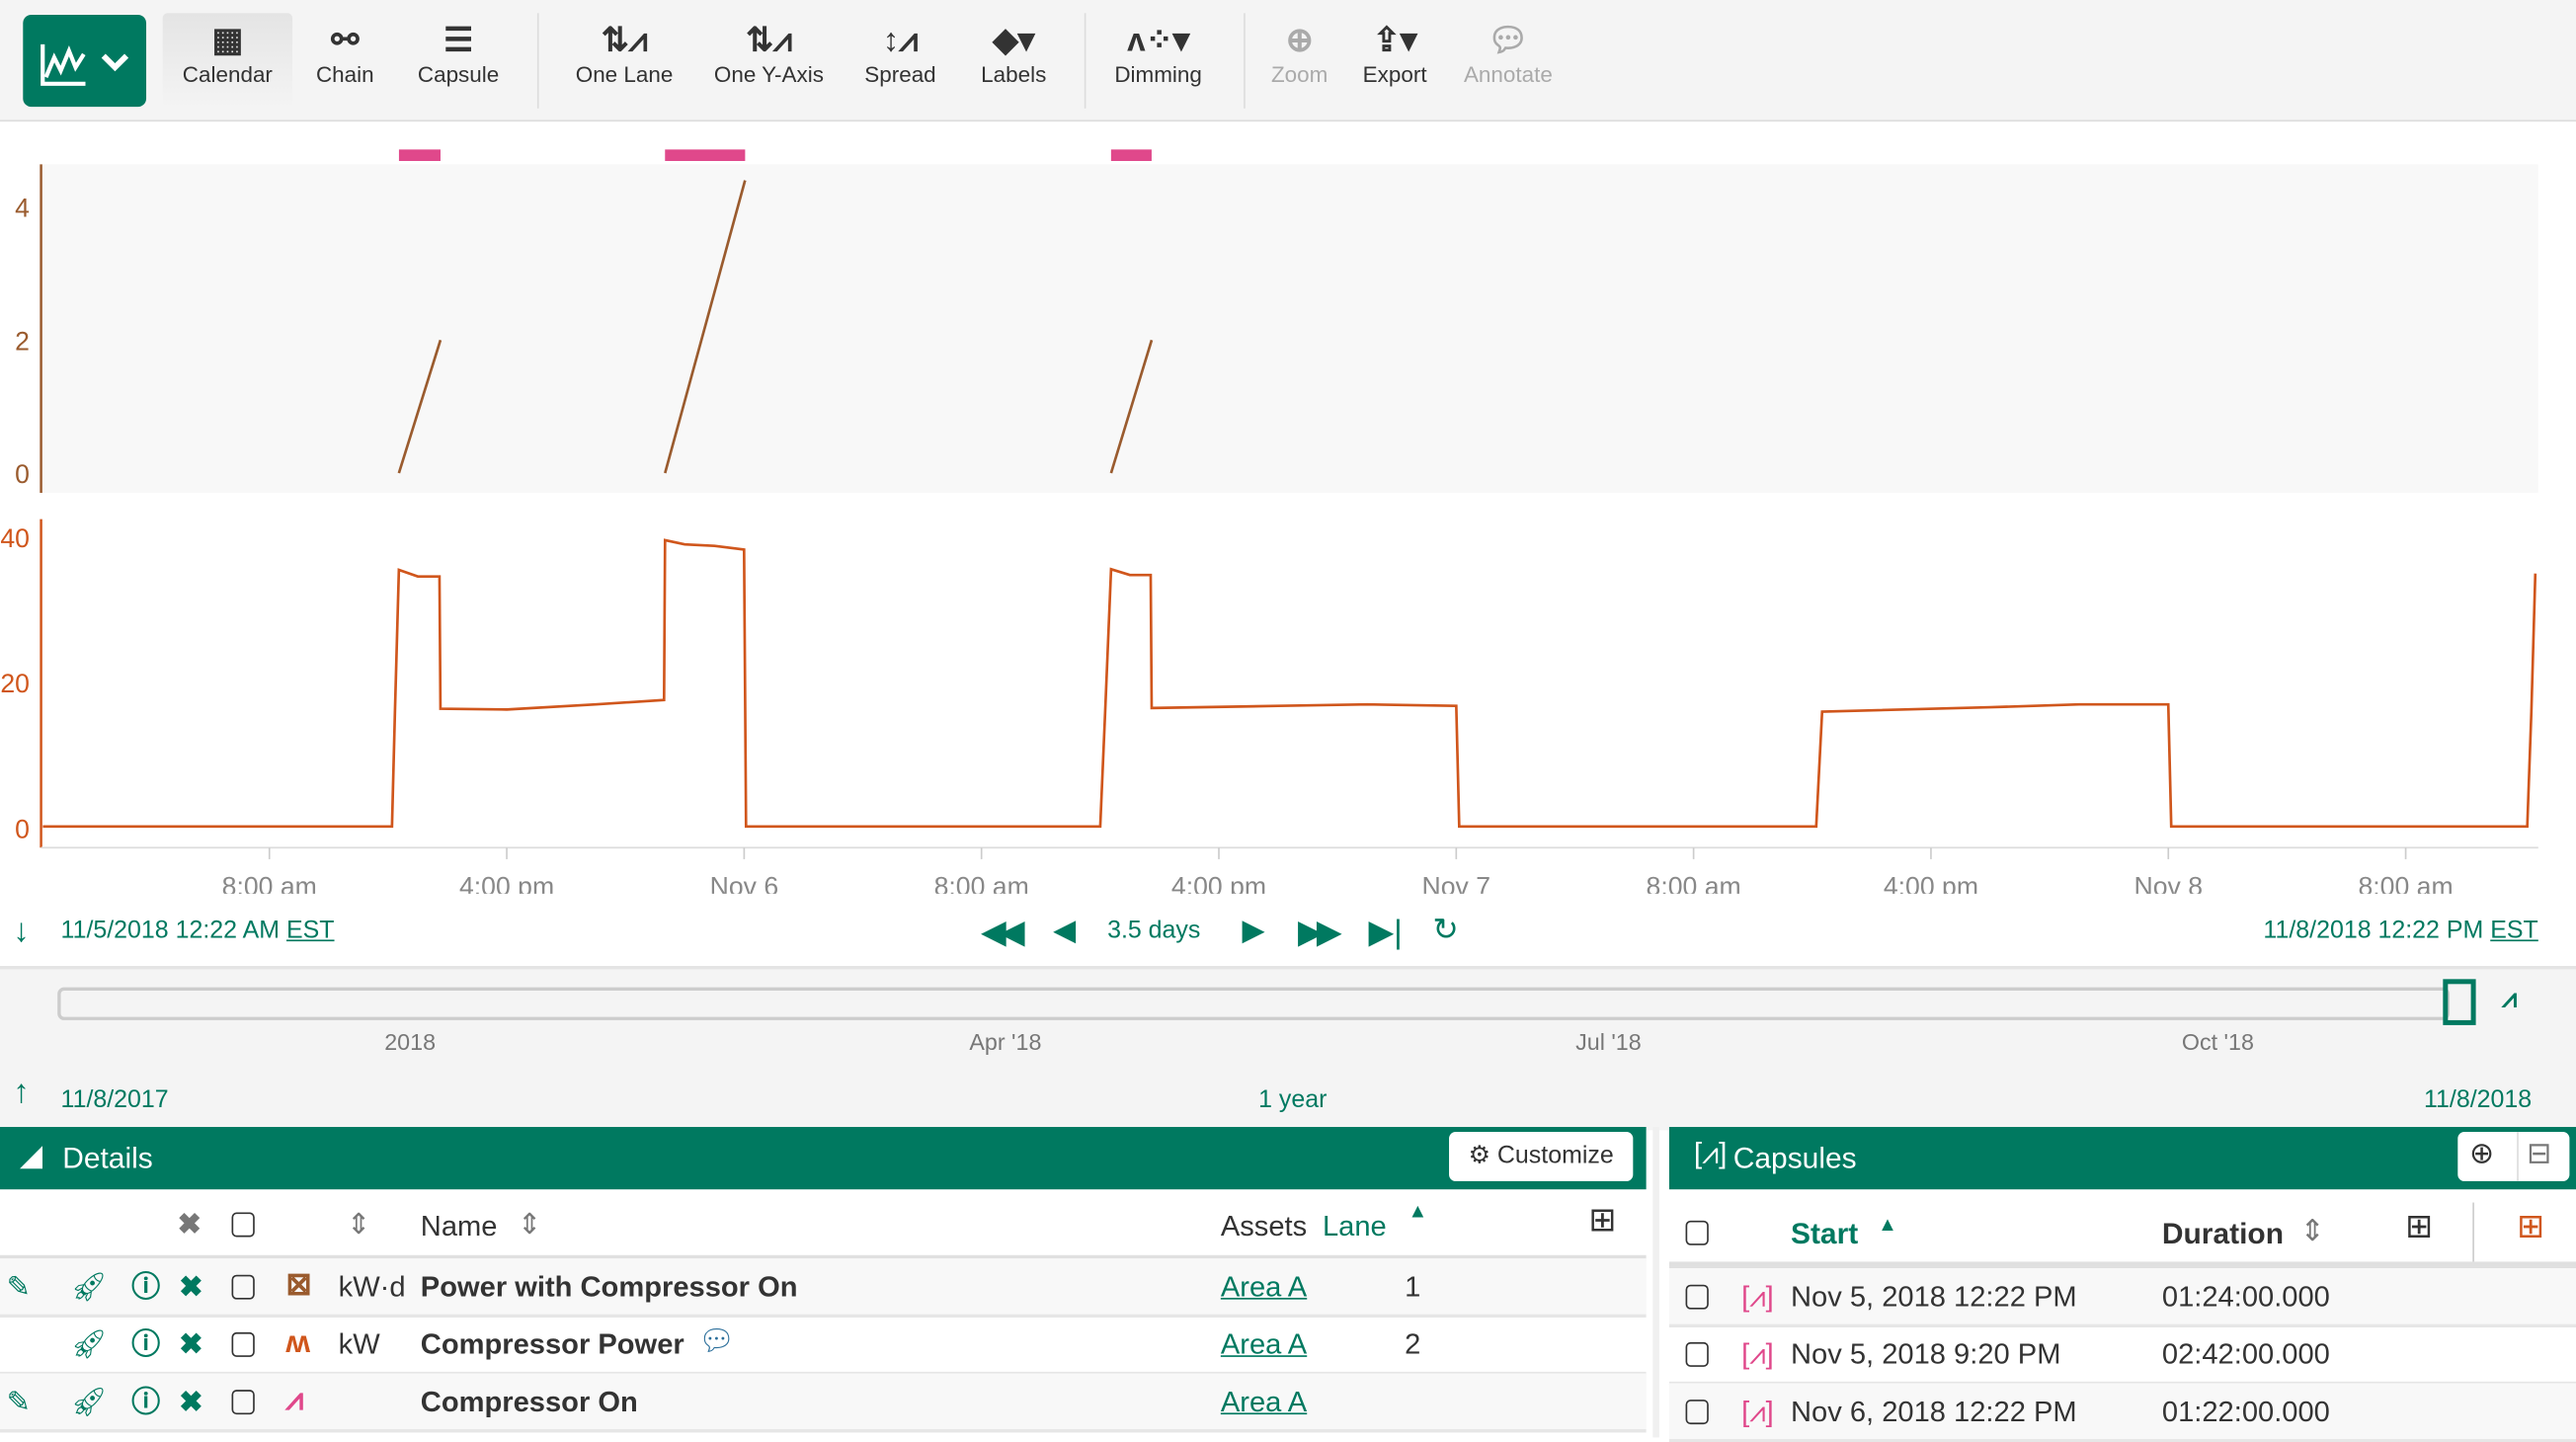 The width and height of the screenshot is (2576, 1442). I want to click on x-tick-label: 4:00 pm, so click(506, 882).